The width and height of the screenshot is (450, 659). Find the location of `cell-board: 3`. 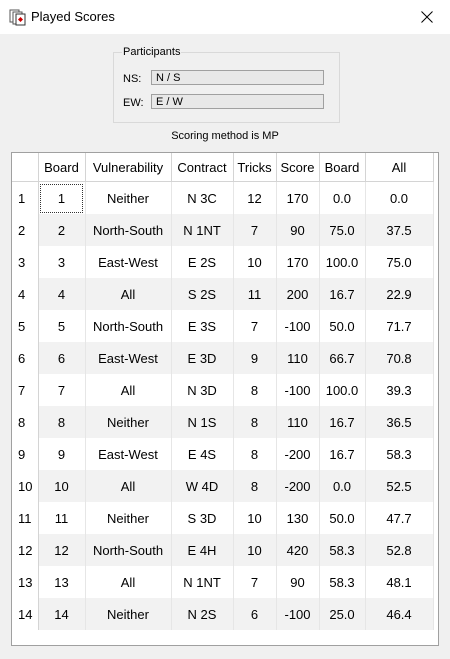

cell-board: 3 is located at coordinates (62, 262).